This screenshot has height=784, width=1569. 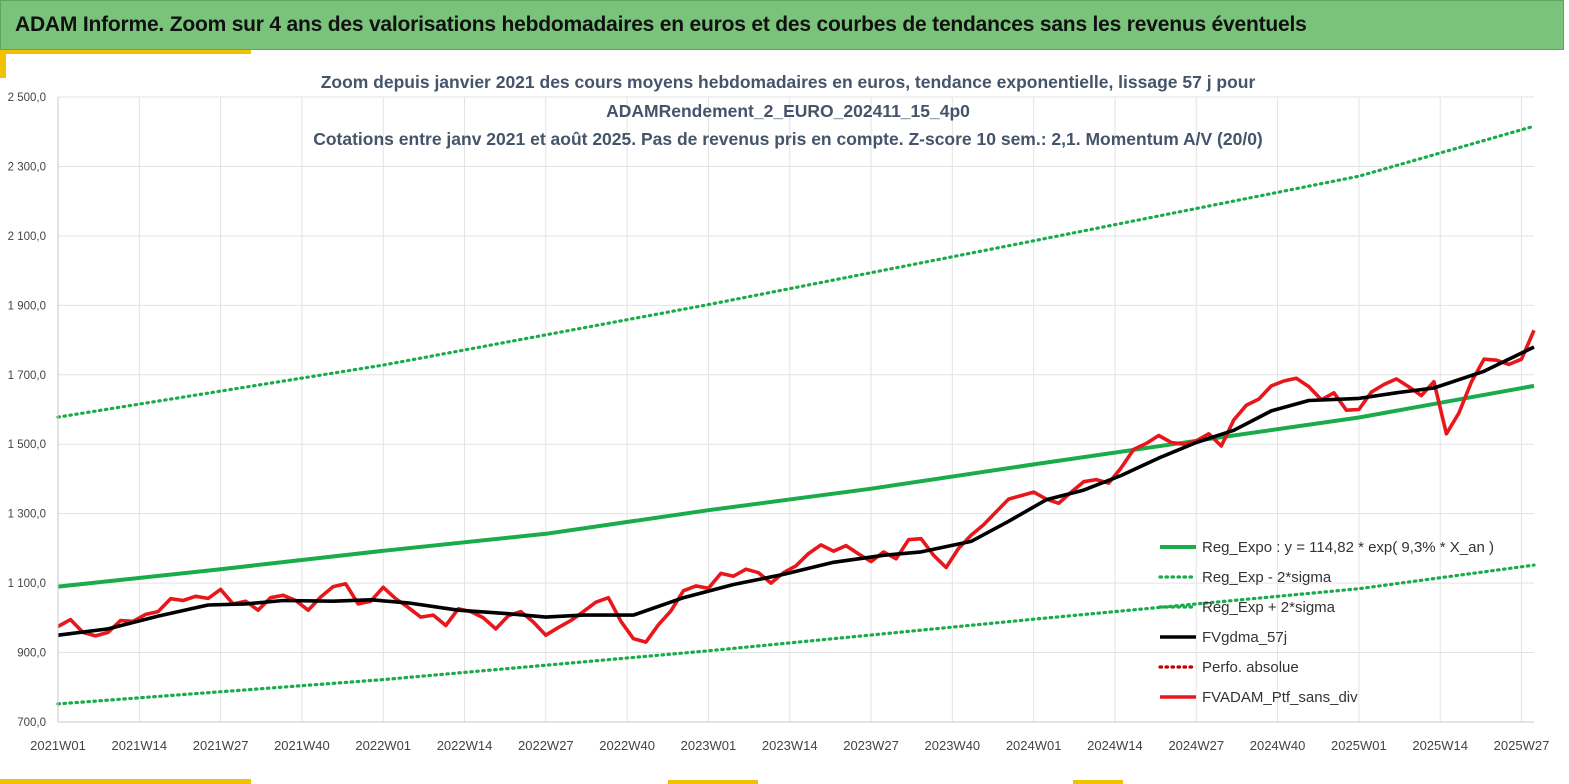 What do you see at coordinates (383, 745) in the screenshot?
I see `x-tick-label: 2022W01` at bounding box center [383, 745].